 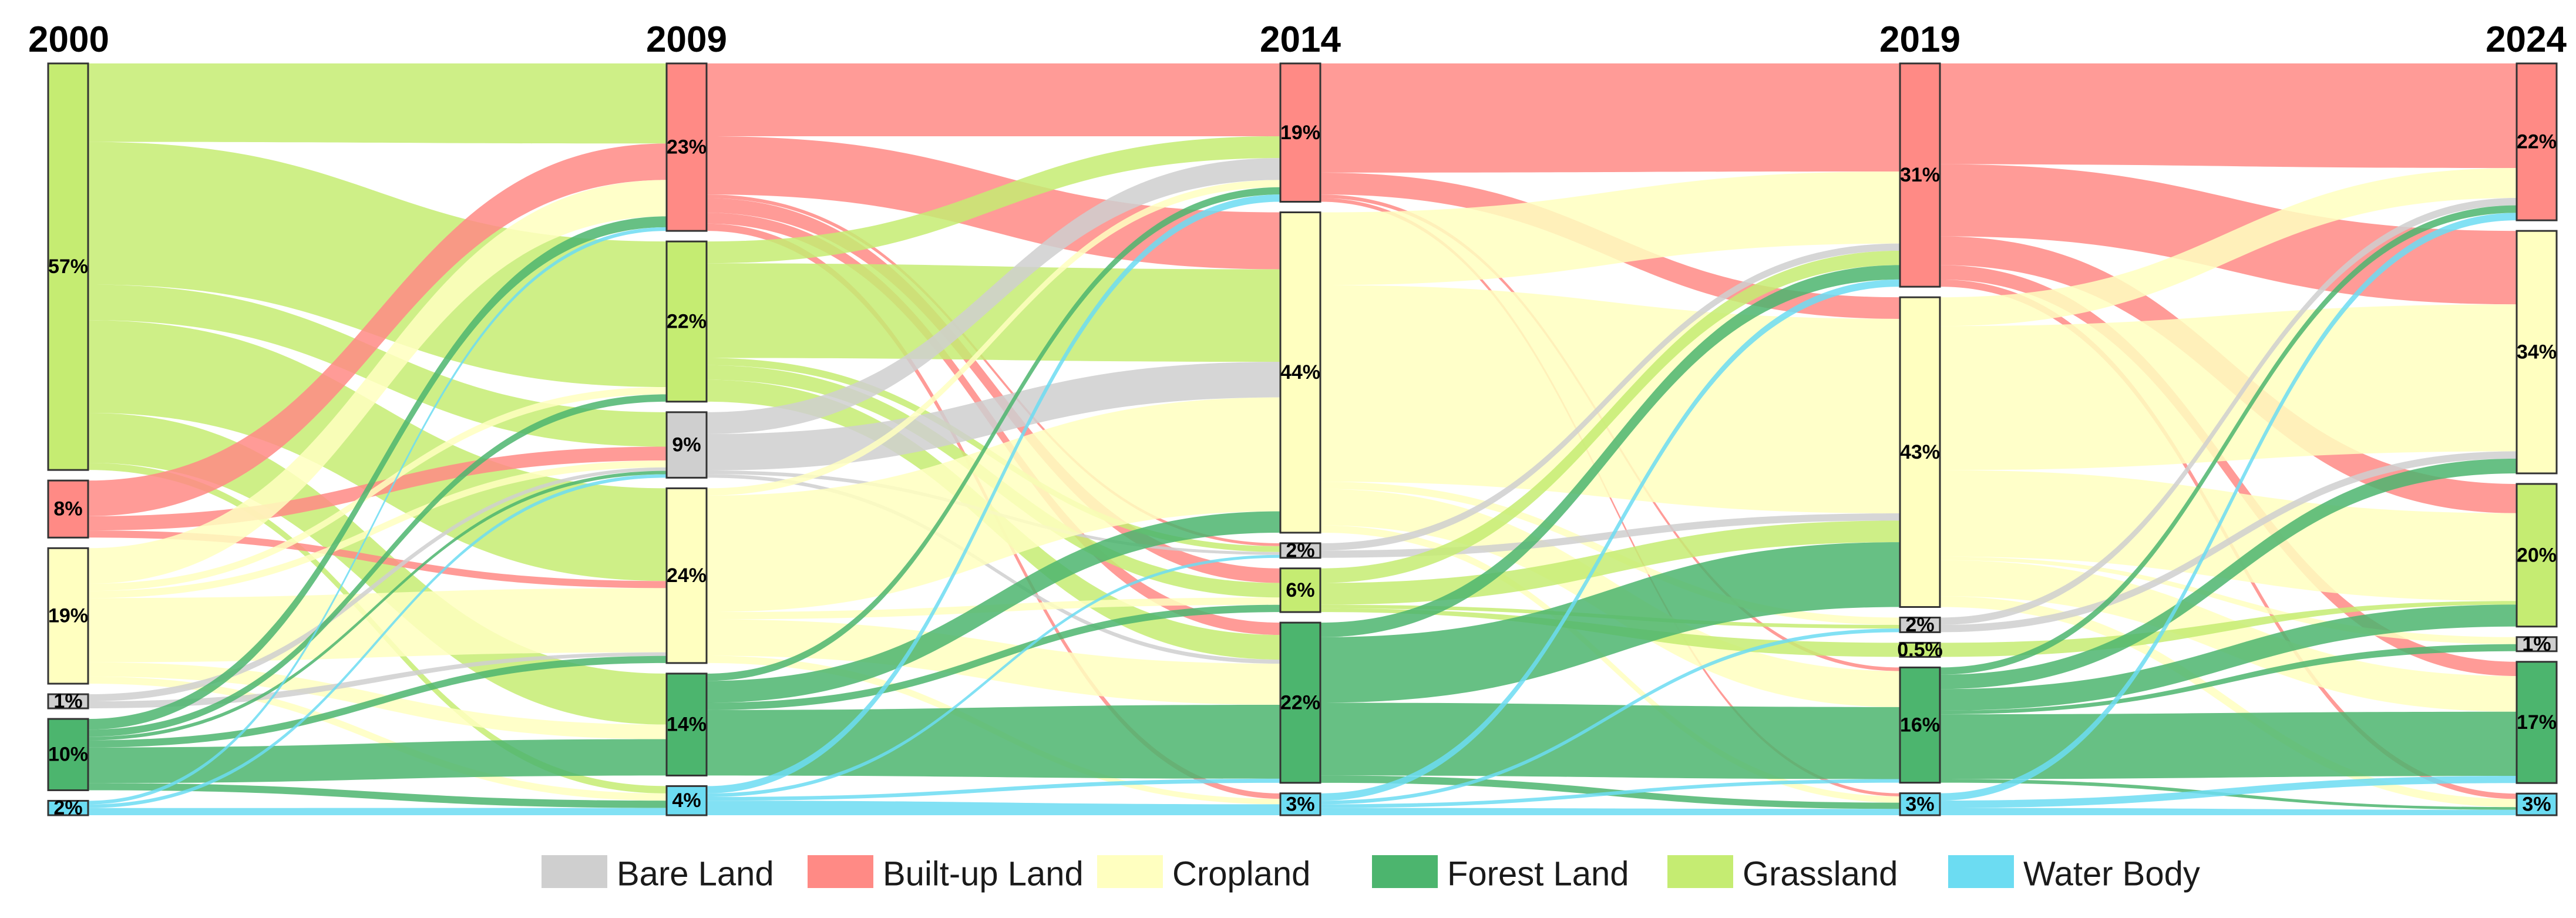 I want to click on flow-2019-bare-land-to-2024-cropland, so click(x=2228, y=542).